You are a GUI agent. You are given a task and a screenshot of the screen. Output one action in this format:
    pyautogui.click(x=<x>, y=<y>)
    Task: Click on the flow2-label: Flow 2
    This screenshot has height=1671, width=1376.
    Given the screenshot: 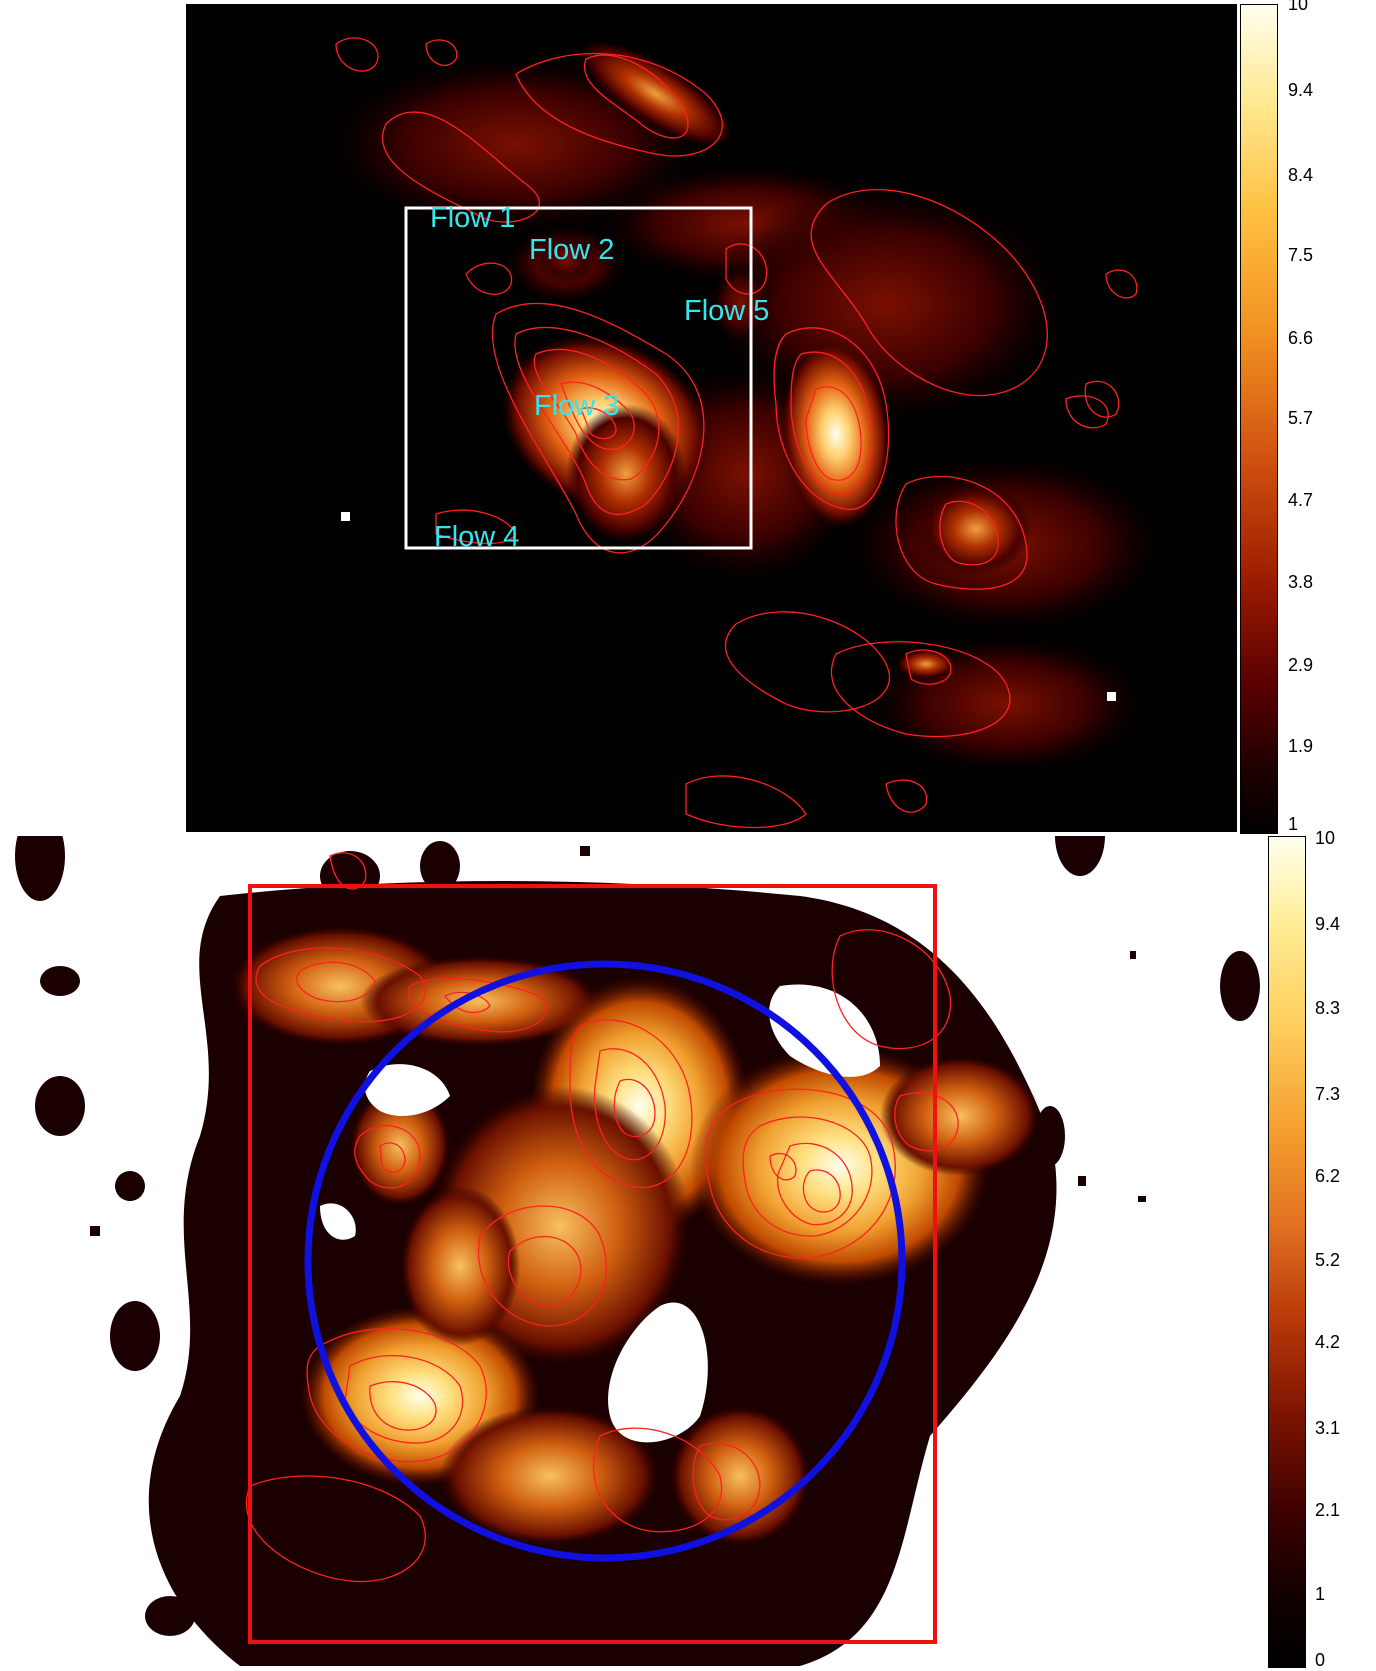 What is the action you would take?
    pyautogui.click(x=572, y=250)
    